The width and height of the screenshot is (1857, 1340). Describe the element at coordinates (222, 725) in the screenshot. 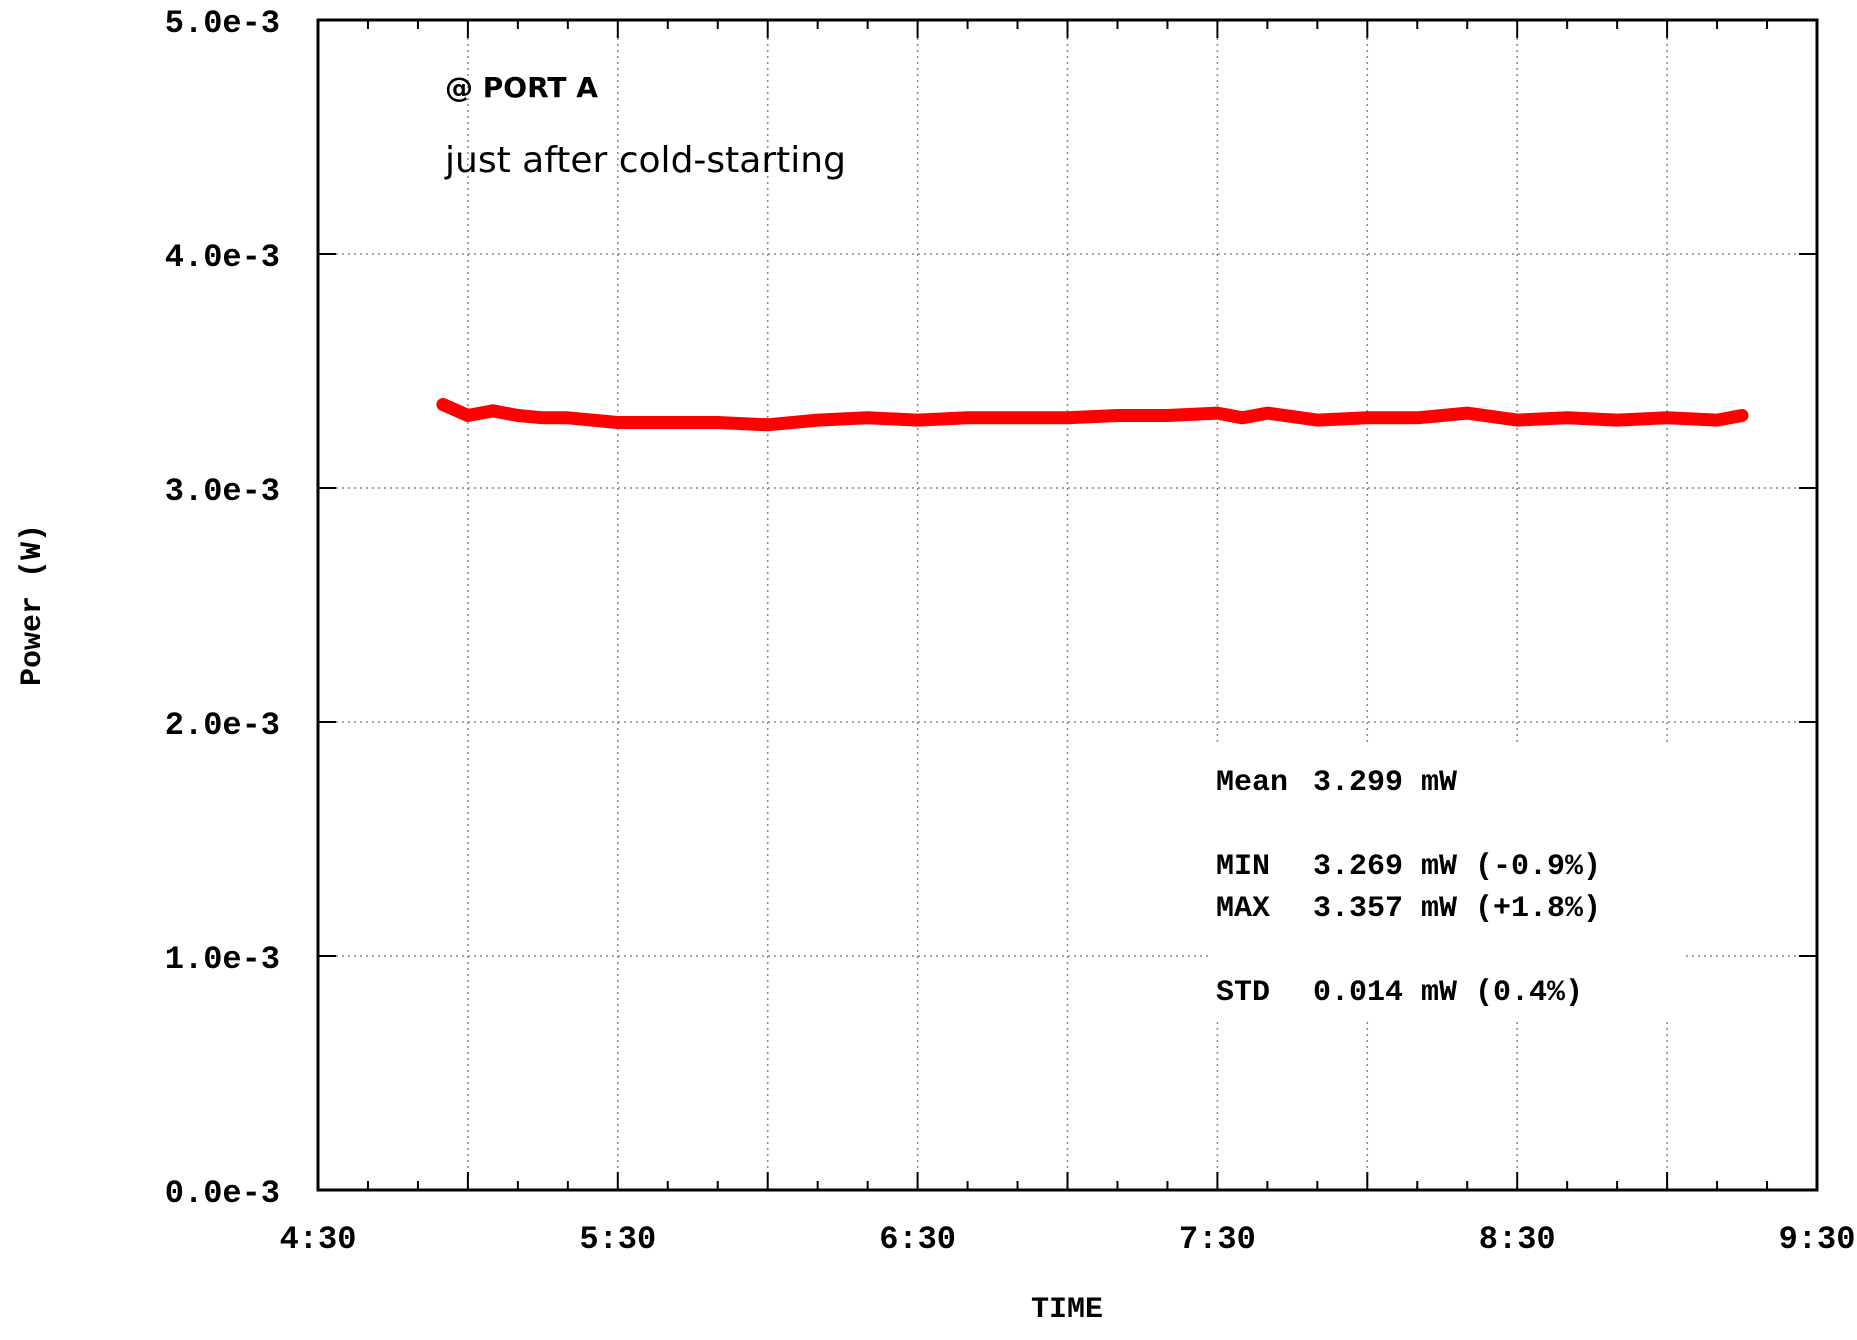

I see `y-tick-label: 2.0e-3` at that location.